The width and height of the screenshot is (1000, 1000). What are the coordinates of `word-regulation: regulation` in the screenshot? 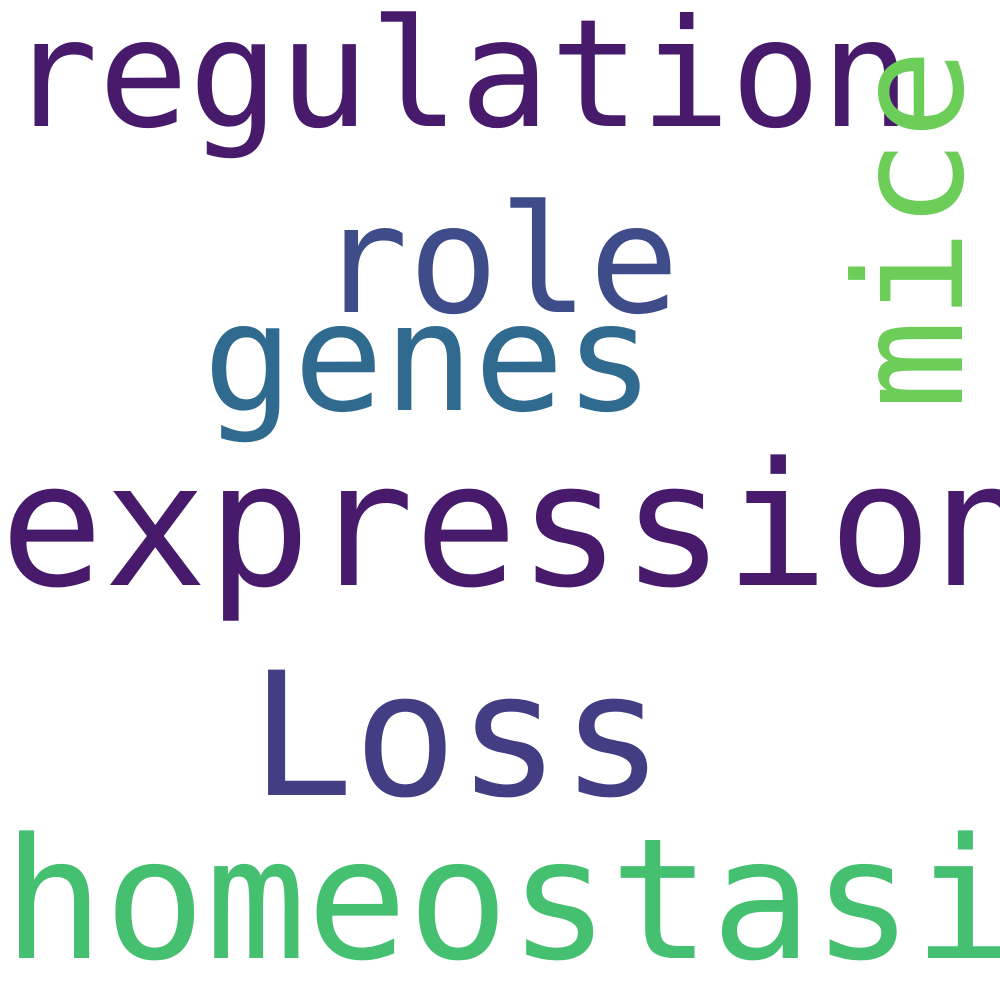 It's located at (460, 81).